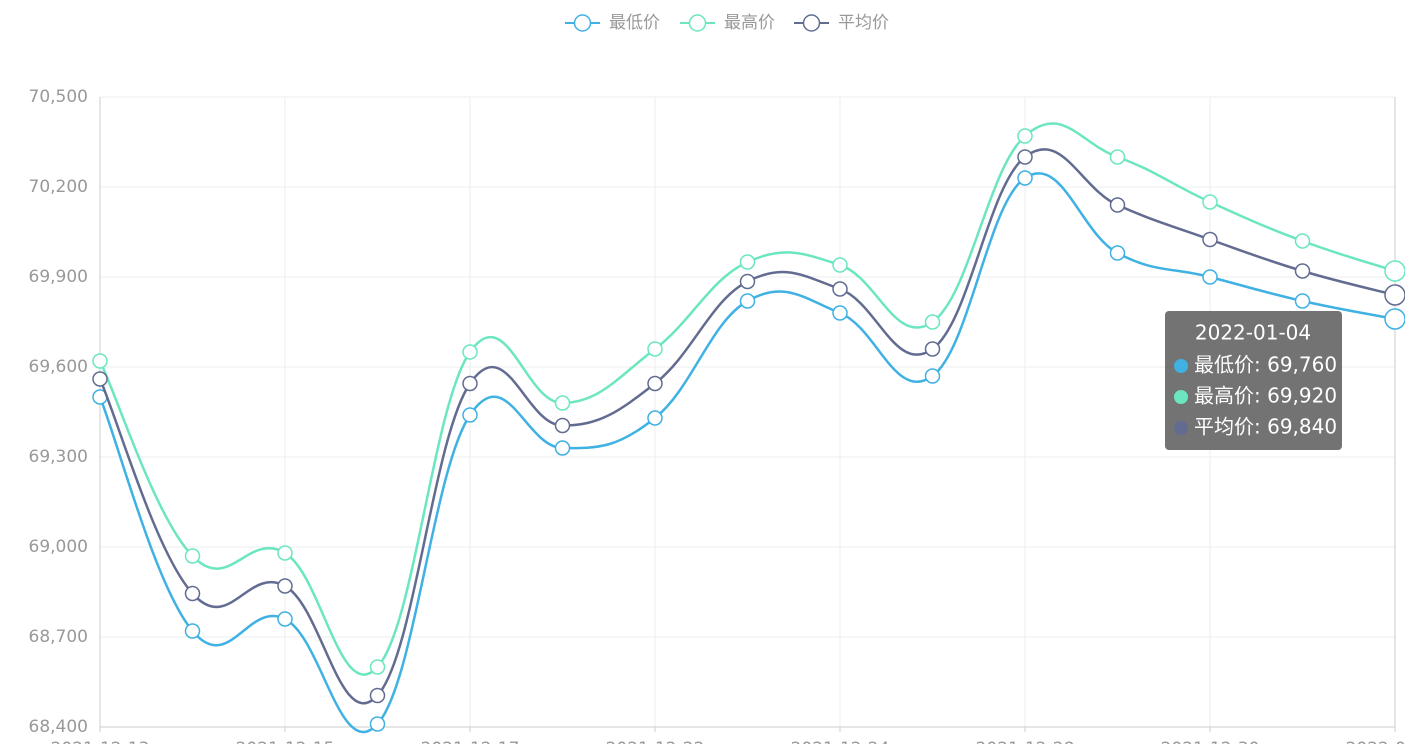 This screenshot has width=1405, height=744. What do you see at coordinates (840, 741) in the screenshot?
I see `x-tick-label: 2021-12-24` at bounding box center [840, 741].